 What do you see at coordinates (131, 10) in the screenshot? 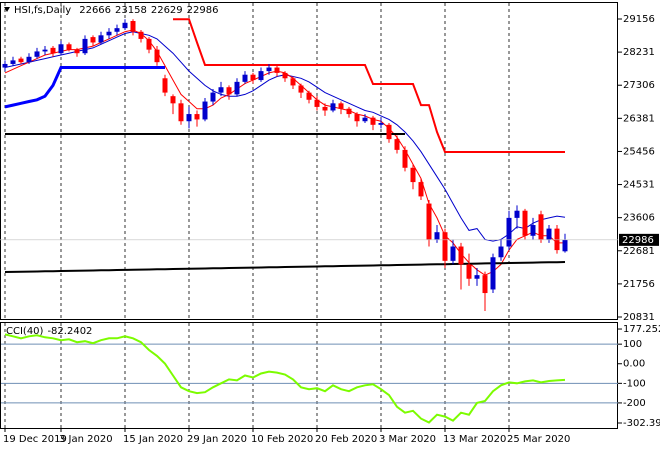
I see `high: 23158` at bounding box center [131, 10].